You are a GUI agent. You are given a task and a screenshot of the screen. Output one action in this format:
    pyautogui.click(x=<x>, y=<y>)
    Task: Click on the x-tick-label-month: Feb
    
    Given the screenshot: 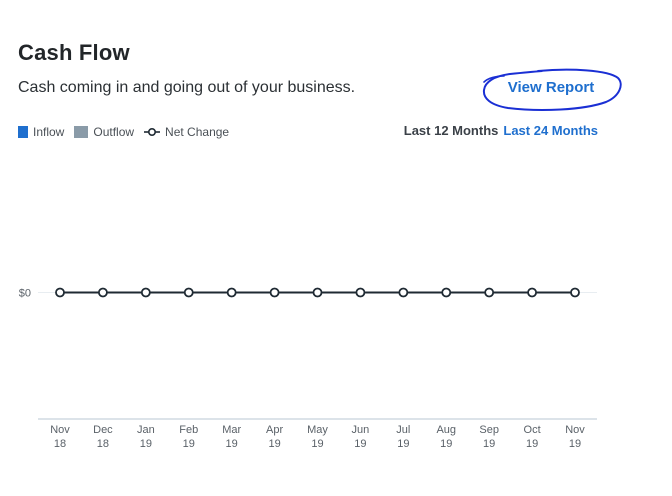 What is the action you would take?
    pyautogui.click(x=188, y=430)
    